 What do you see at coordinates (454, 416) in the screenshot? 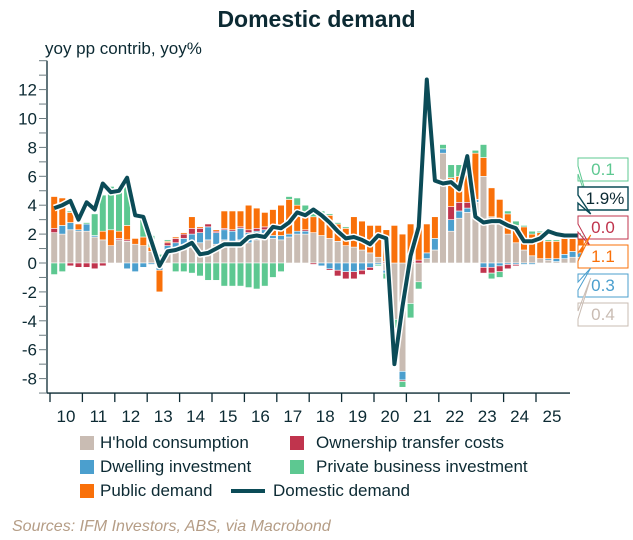
I see `x-tick-label: 22` at bounding box center [454, 416].